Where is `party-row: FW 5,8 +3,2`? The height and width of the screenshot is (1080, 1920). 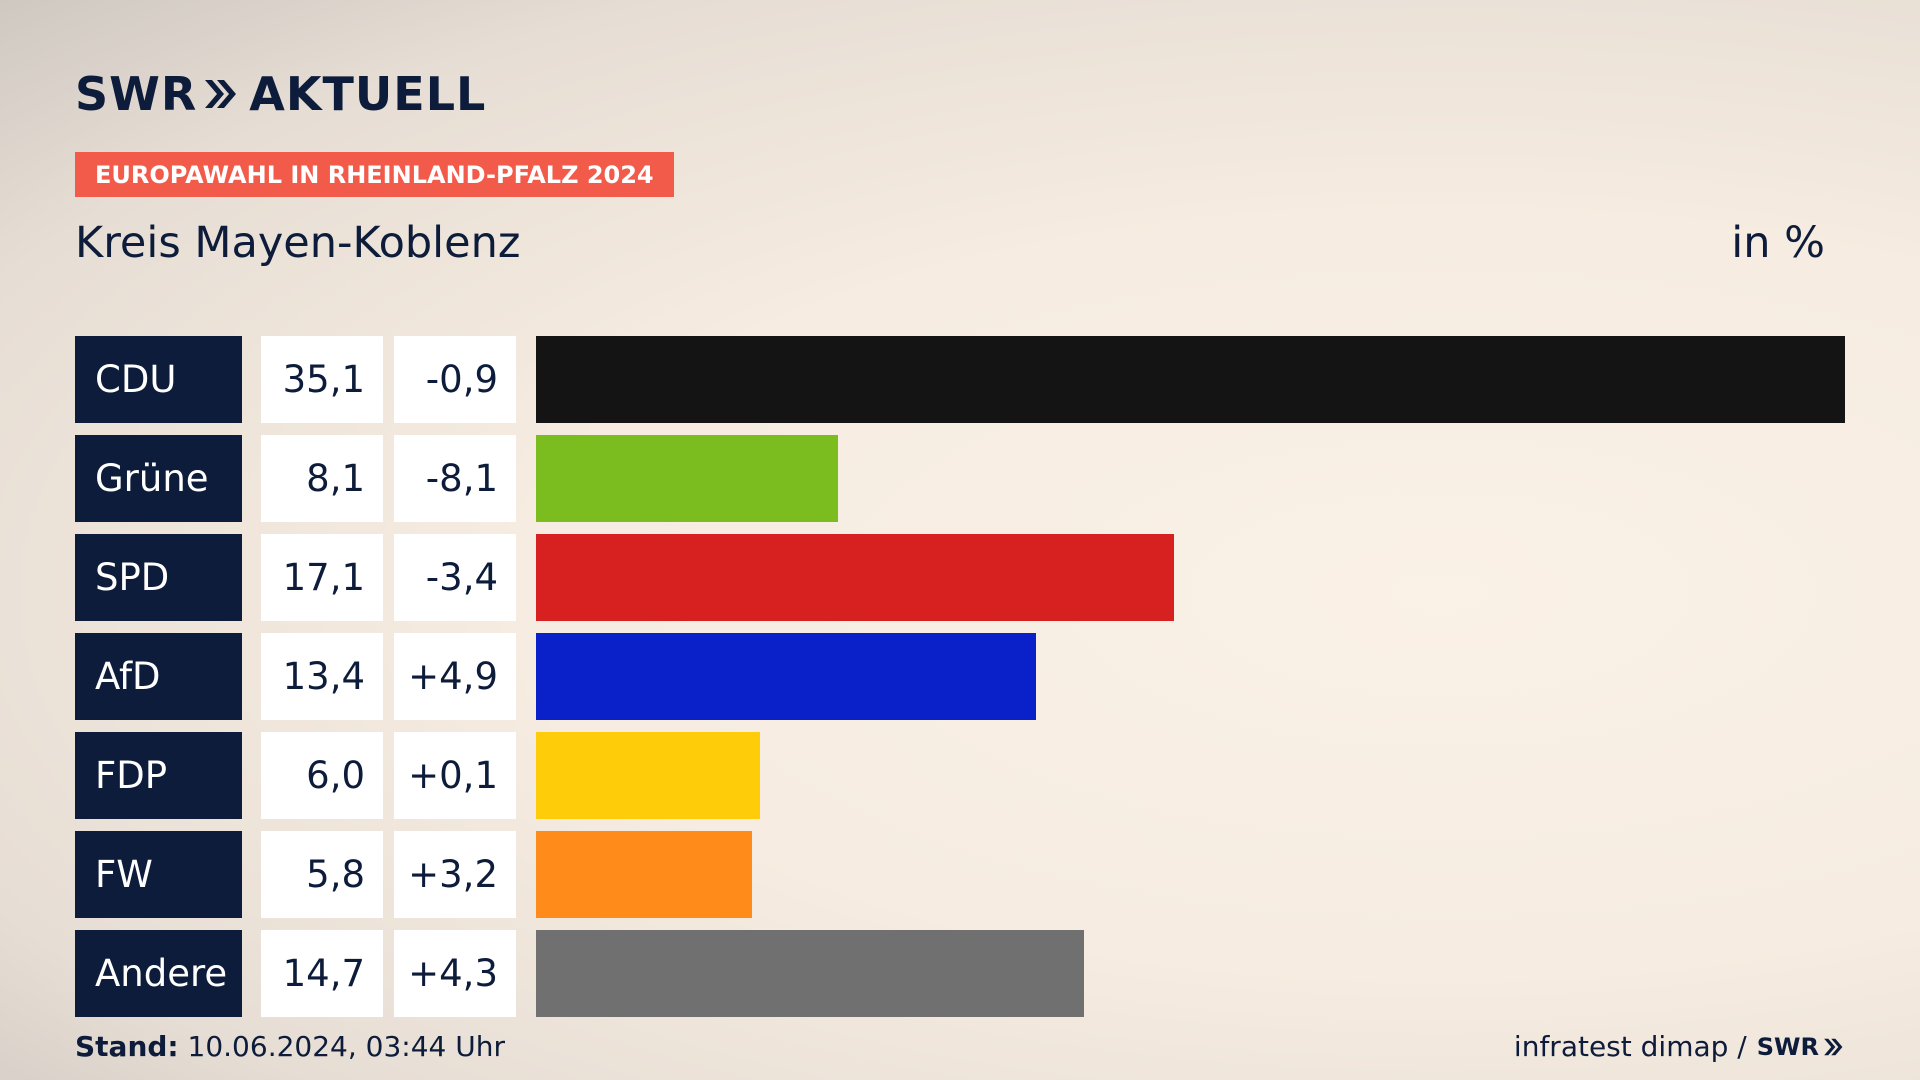
party-row: FW 5,8 +3,2 is located at coordinates (960, 874).